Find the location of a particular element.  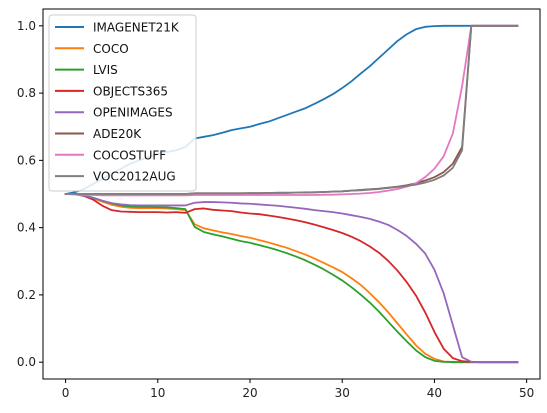

legend-label-coco: COCO is located at coordinates (111, 49).